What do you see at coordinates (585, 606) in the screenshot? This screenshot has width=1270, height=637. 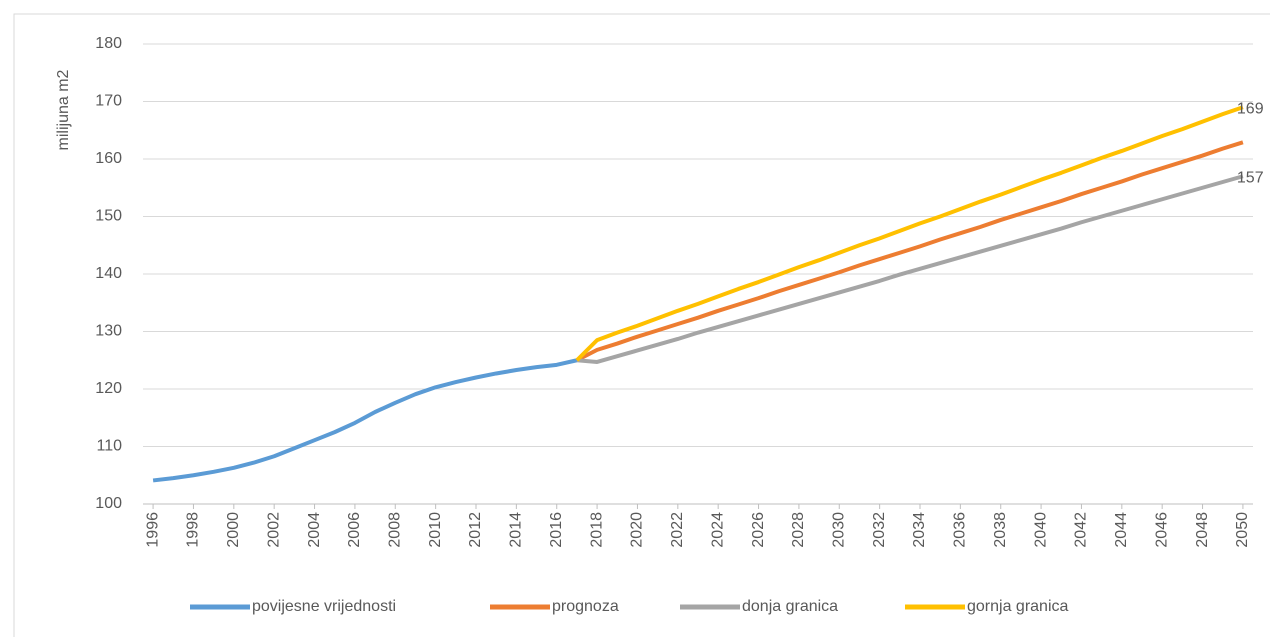 I see `legend-label: prognoza` at bounding box center [585, 606].